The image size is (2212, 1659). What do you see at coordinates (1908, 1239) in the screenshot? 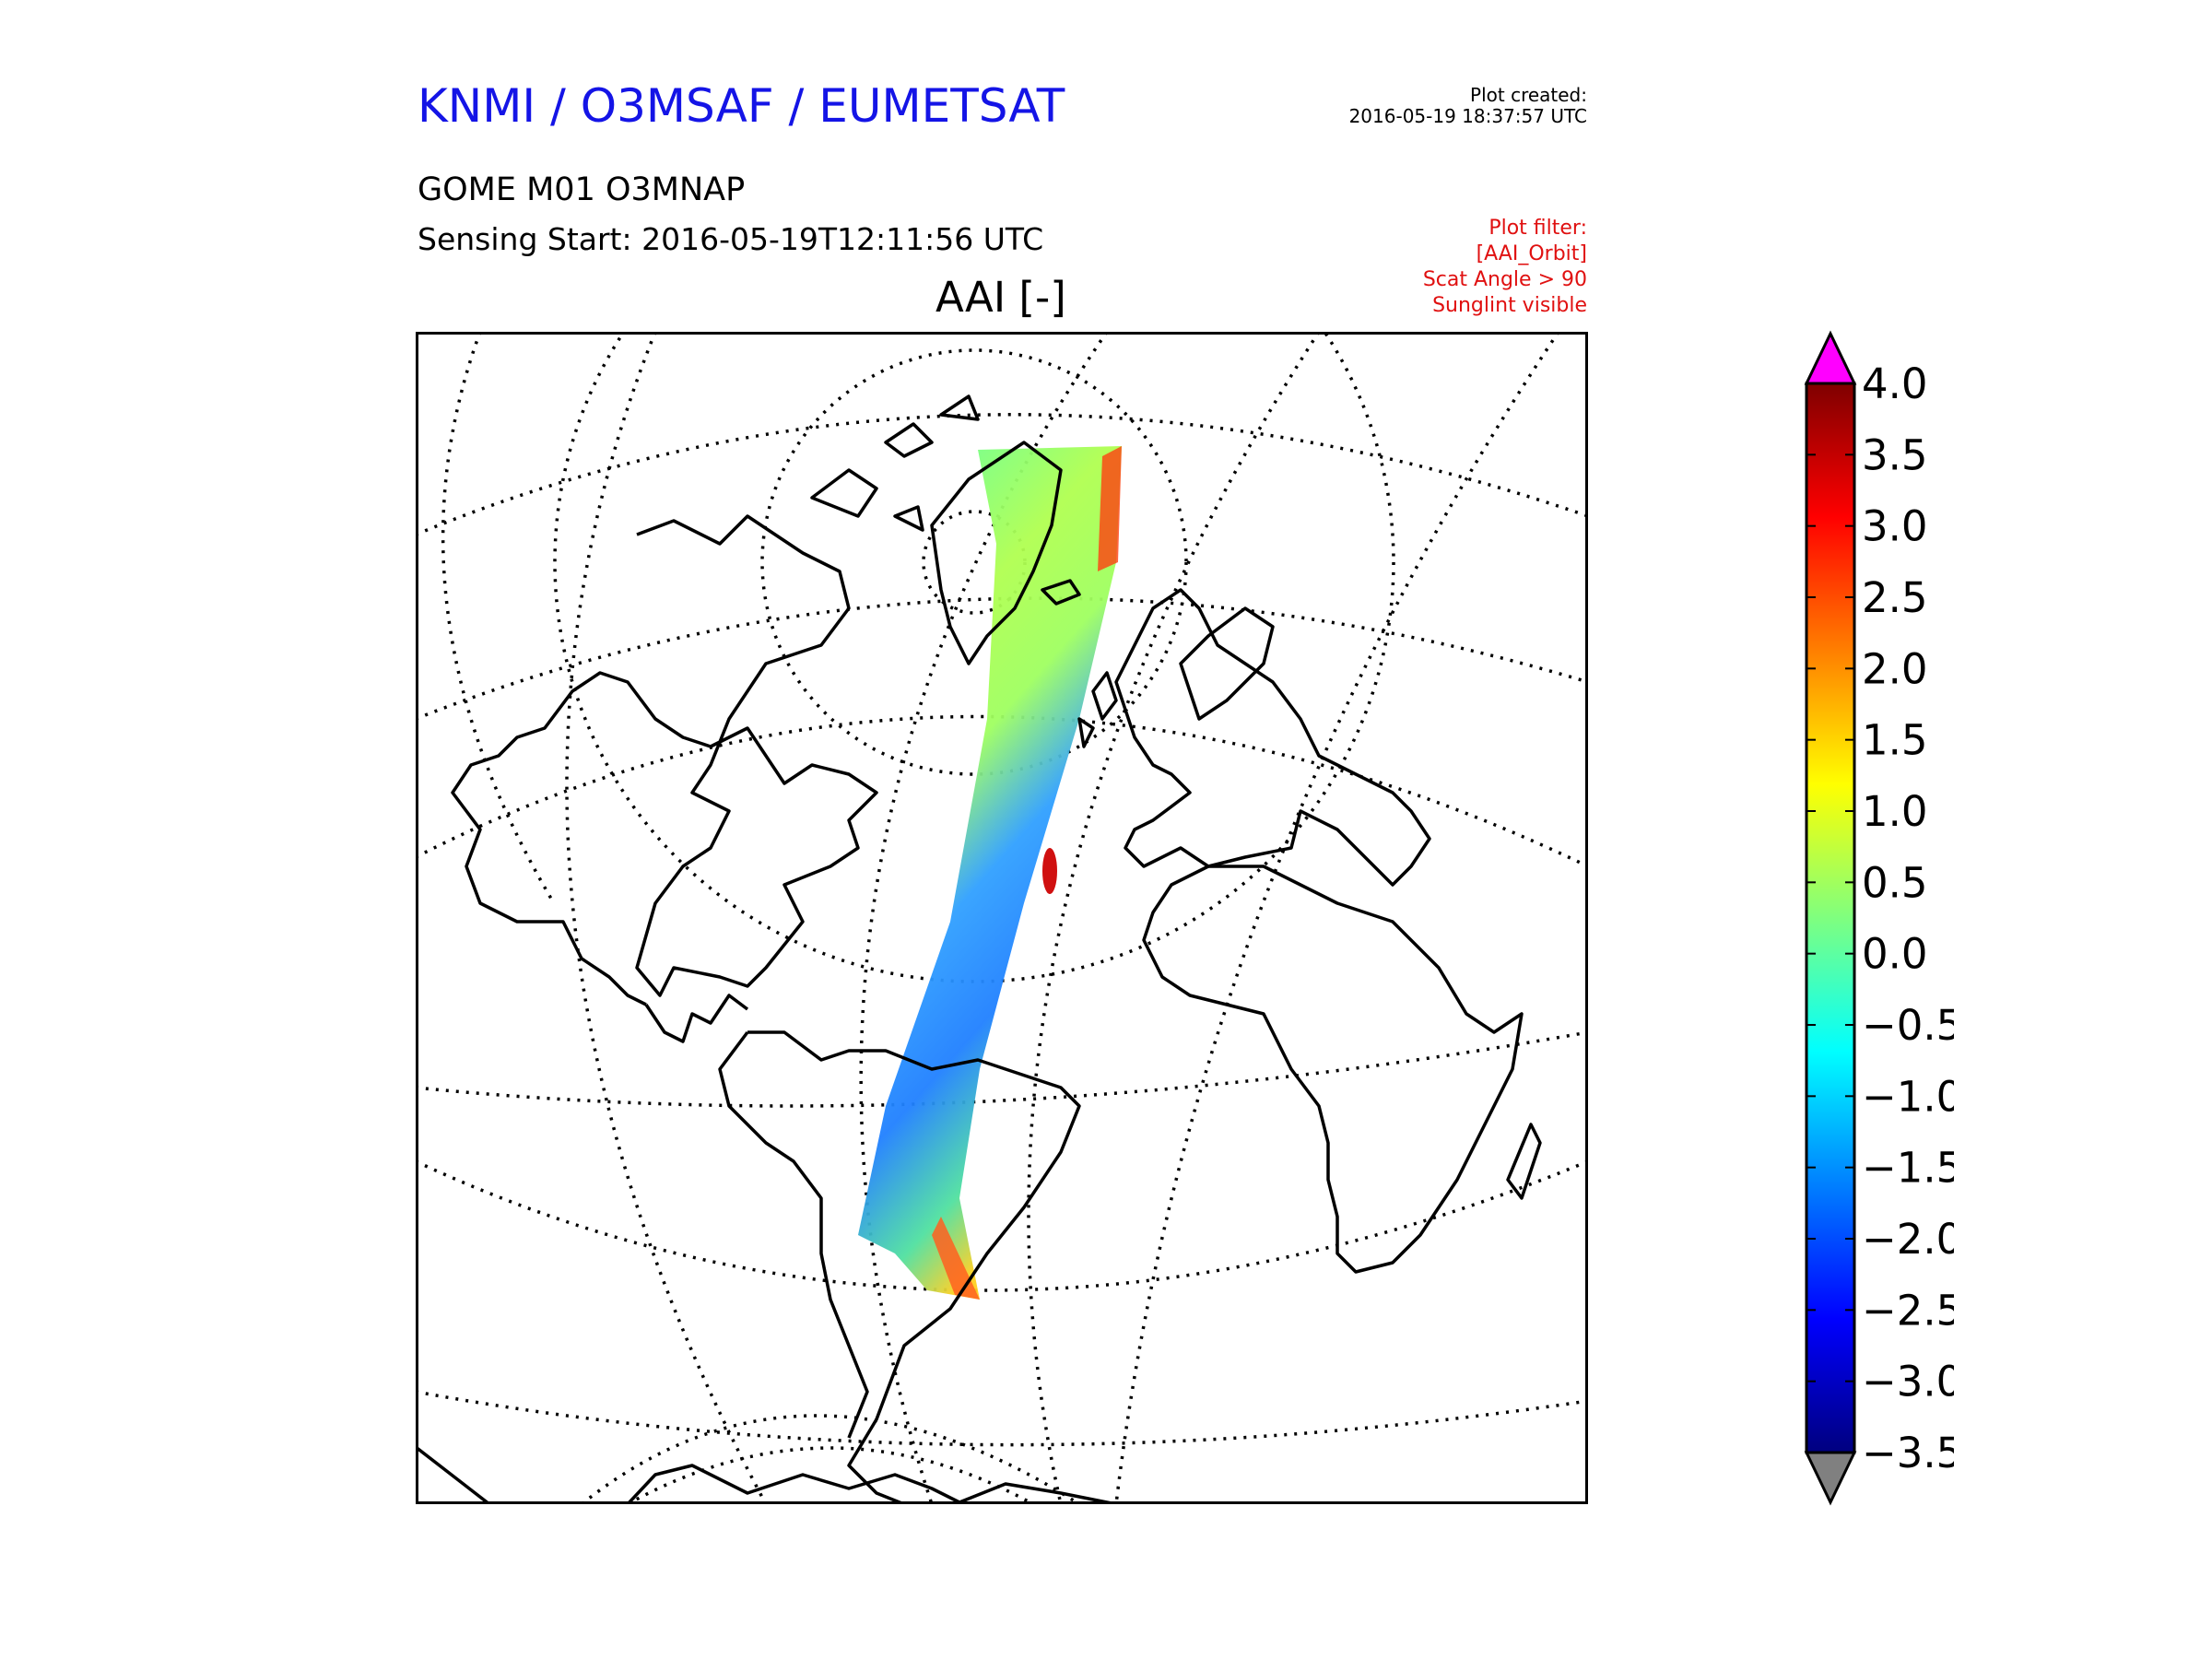
I see `colorbar-tick-label: −2.0` at bounding box center [1908, 1239].